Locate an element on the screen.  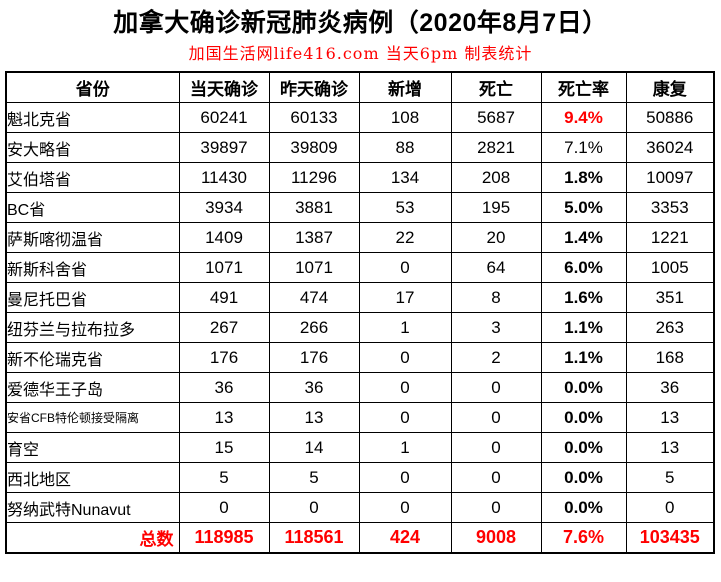
cell-today: 0 is located at coordinates (224, 507).